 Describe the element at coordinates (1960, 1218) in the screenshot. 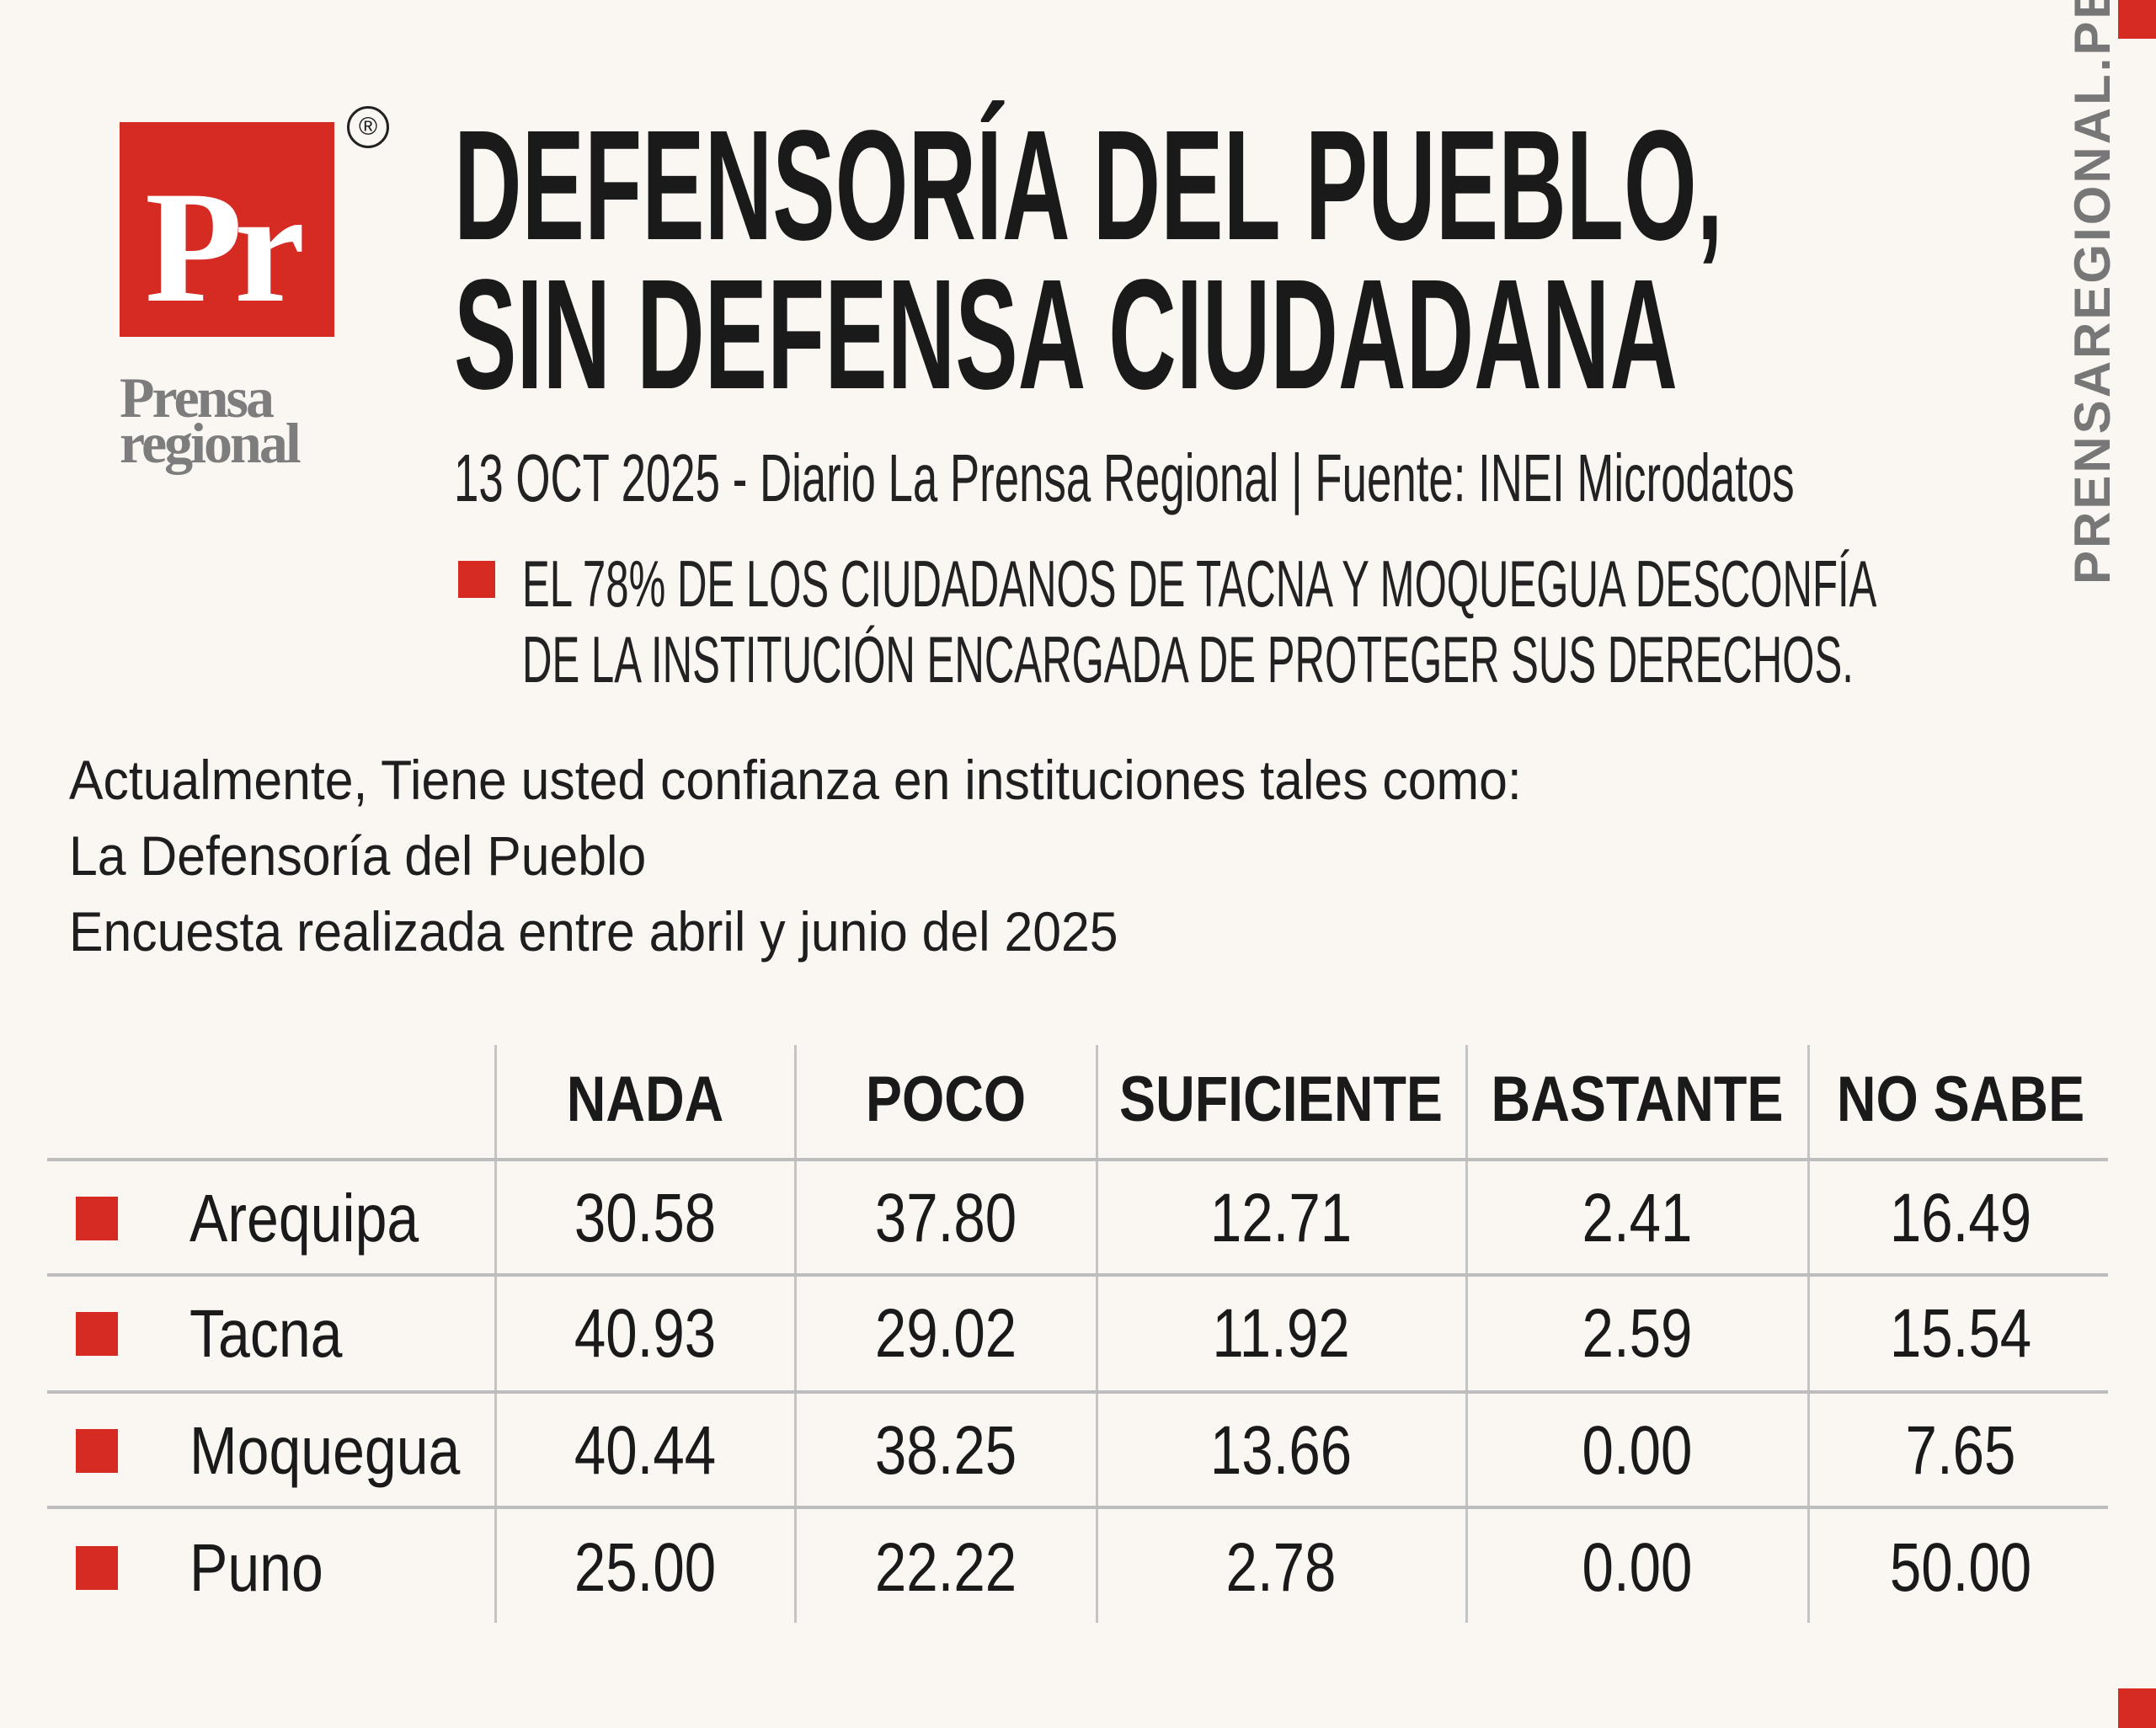

I see `value-cell: 16.49` at that location.